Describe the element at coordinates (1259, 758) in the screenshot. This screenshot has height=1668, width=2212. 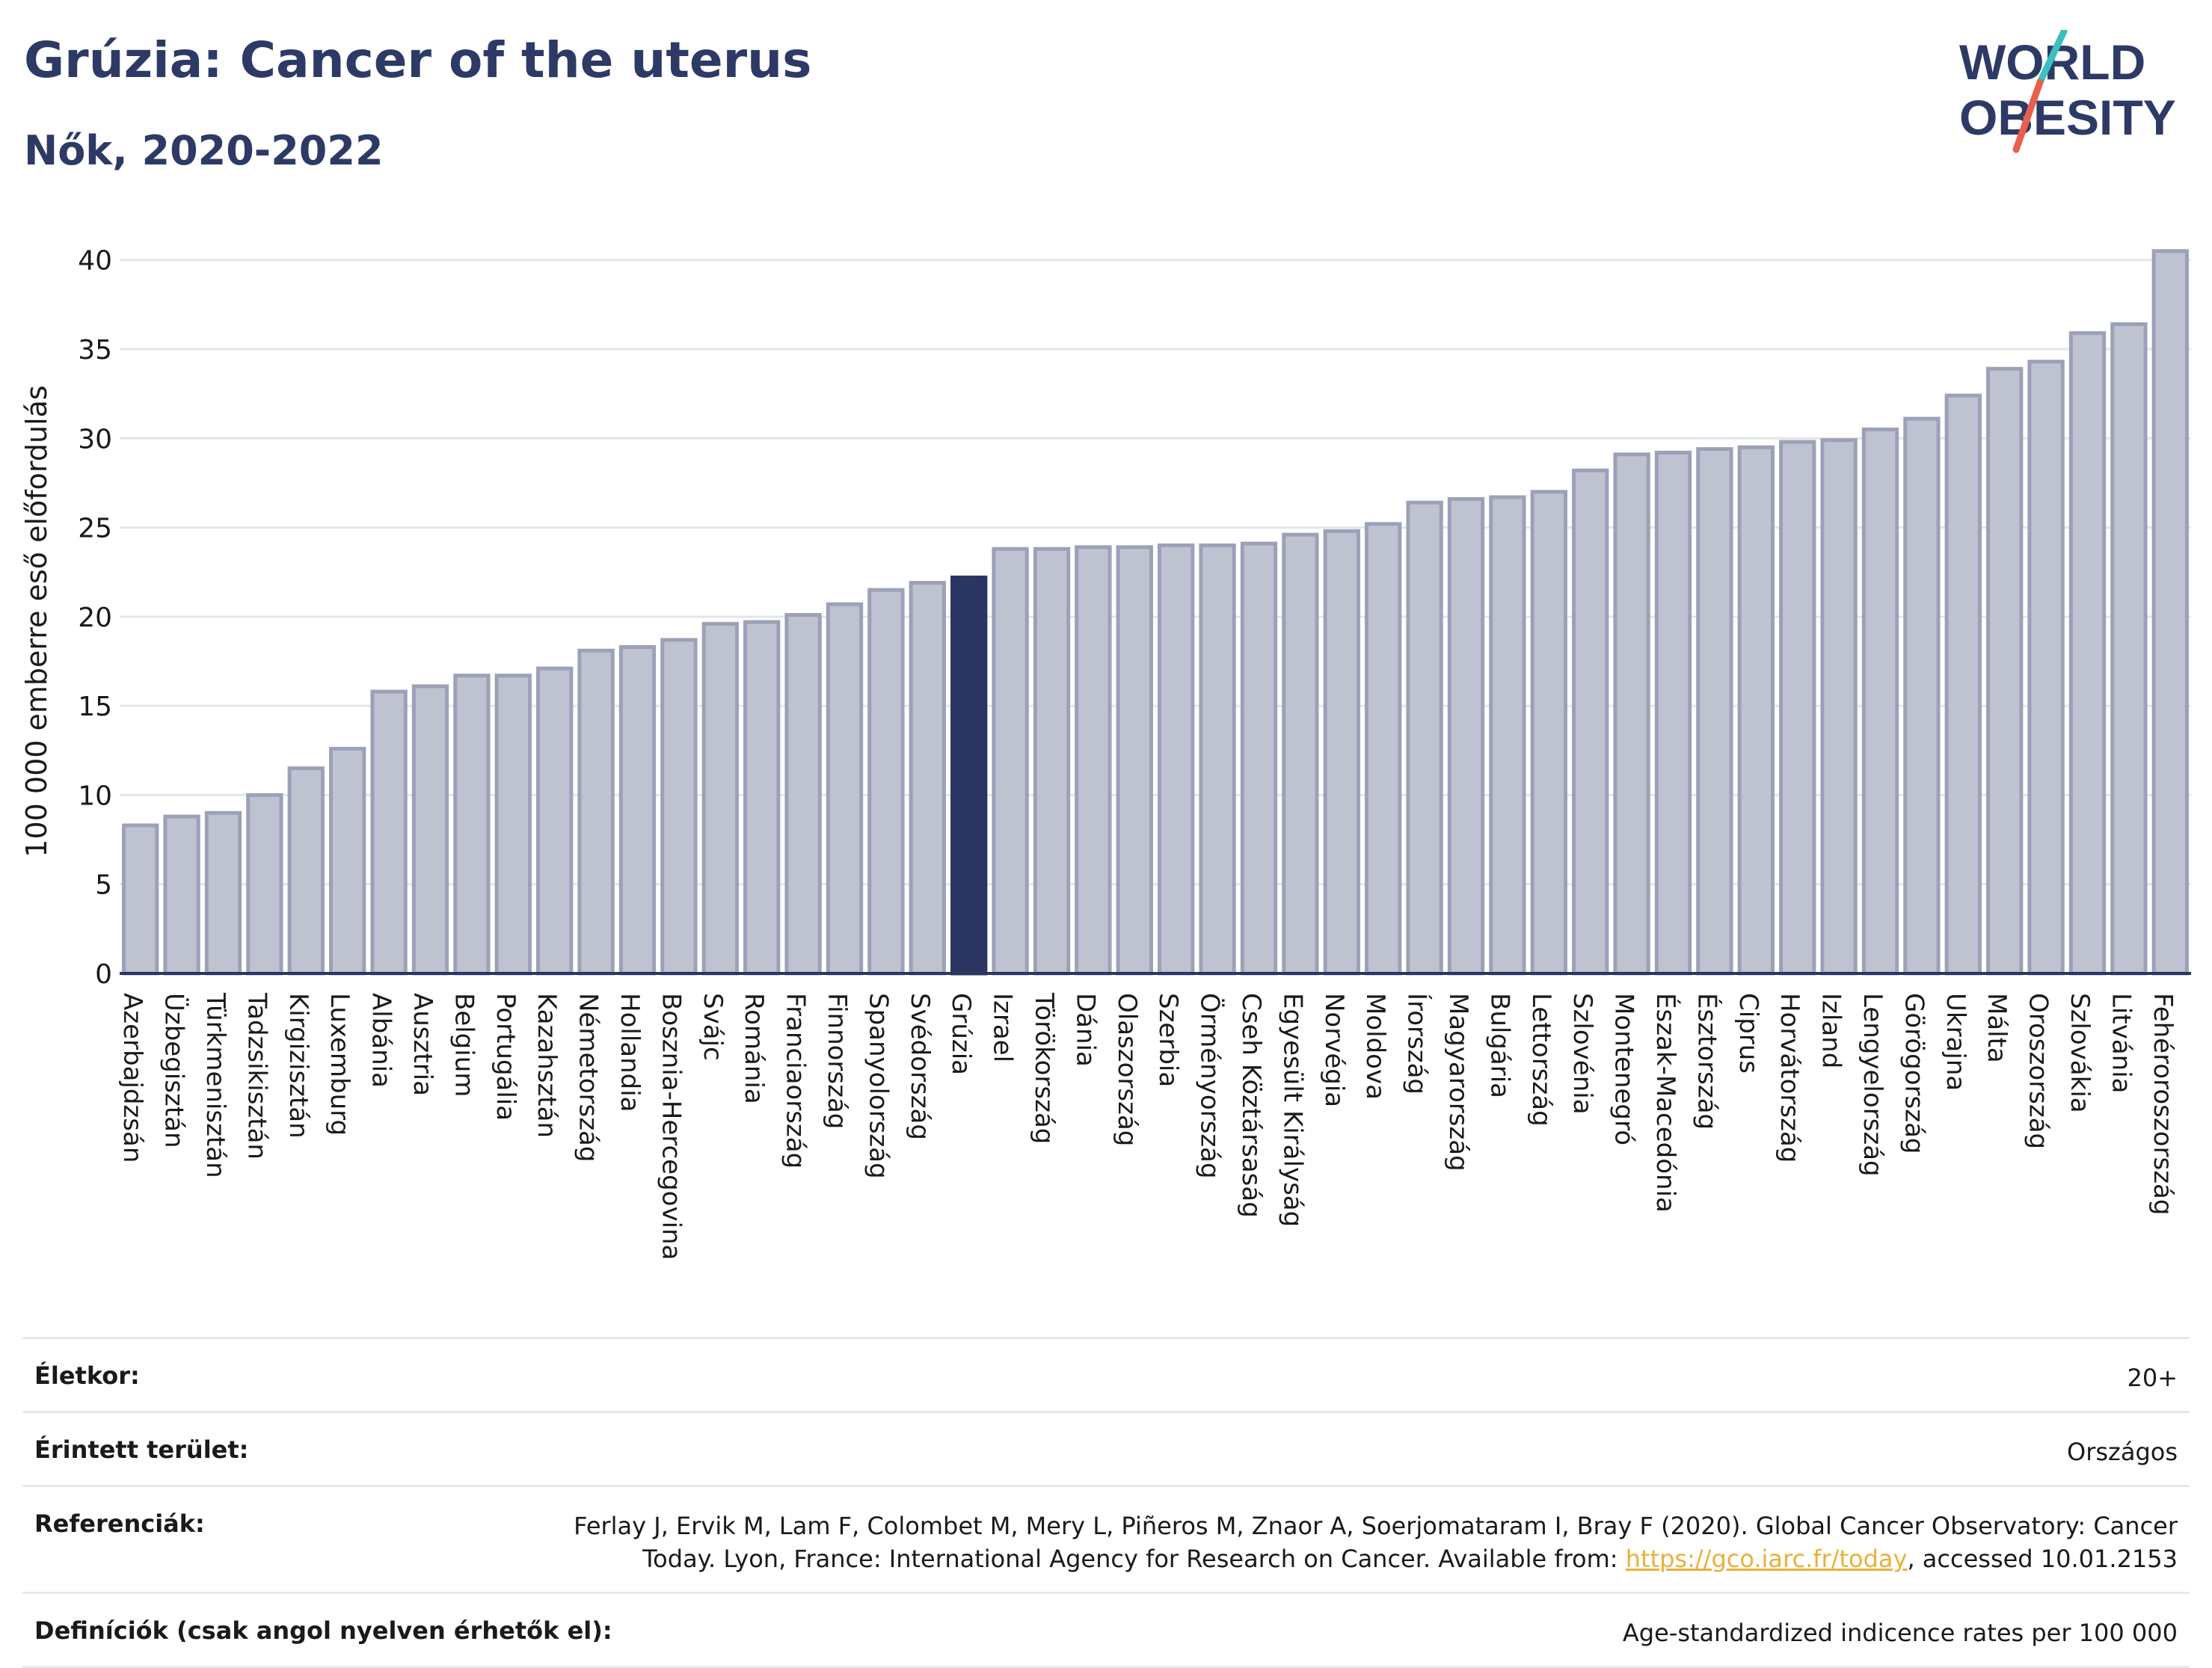
I see `bar-Cseh Köztársaság` at that location.